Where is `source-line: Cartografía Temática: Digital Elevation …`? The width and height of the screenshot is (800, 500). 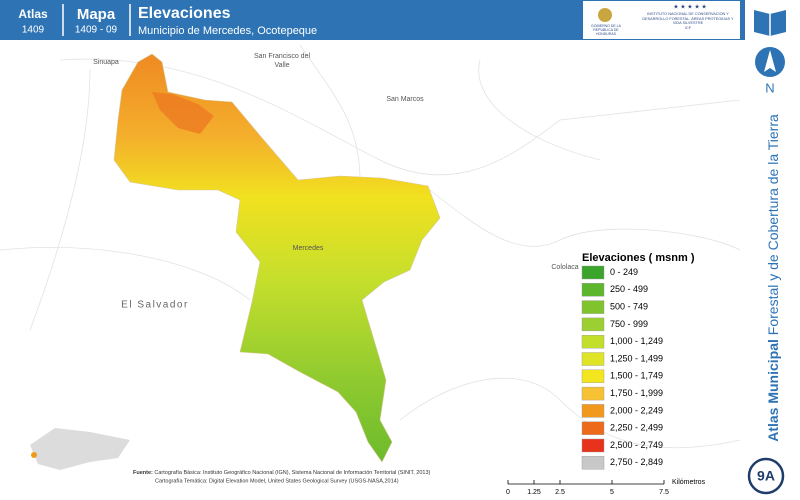
source-line: Cartografía Temática: Digital Elevation … is located at coordinates (277, 481).